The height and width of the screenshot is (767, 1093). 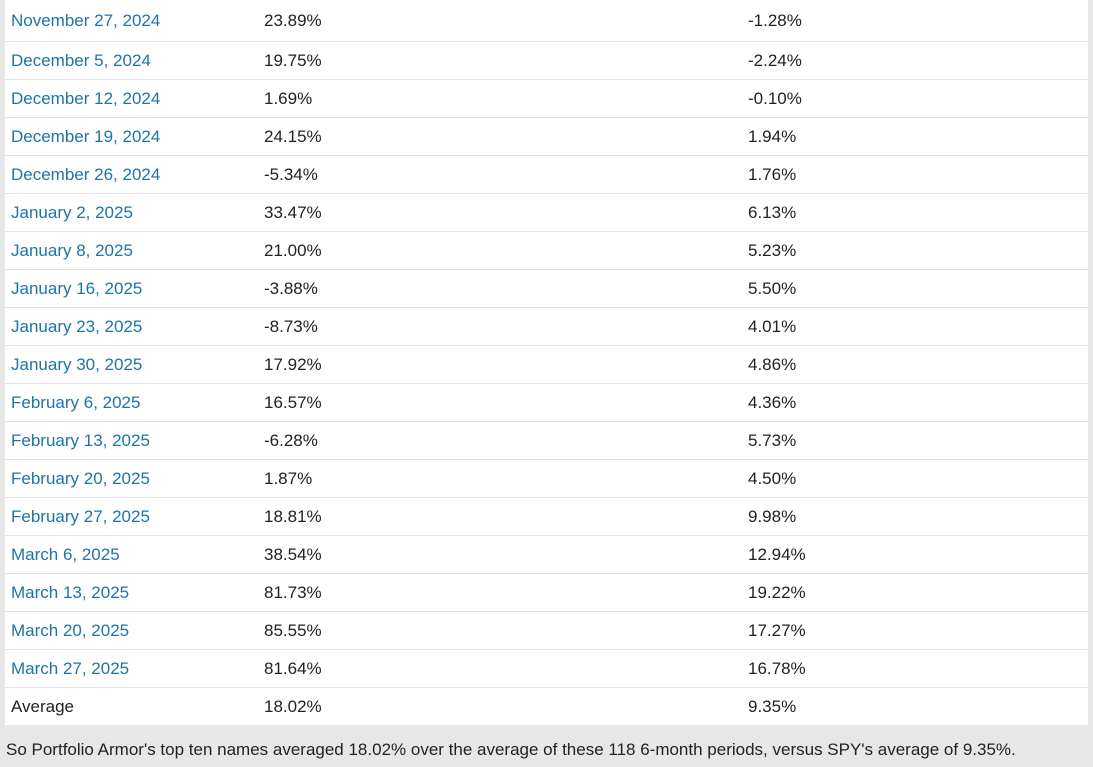 What do you see at coordinates (546, 21) in the screenshot?
I see `table-row: November 27, 2024 23.89% -1.28%` at bounding box center [546, 21].